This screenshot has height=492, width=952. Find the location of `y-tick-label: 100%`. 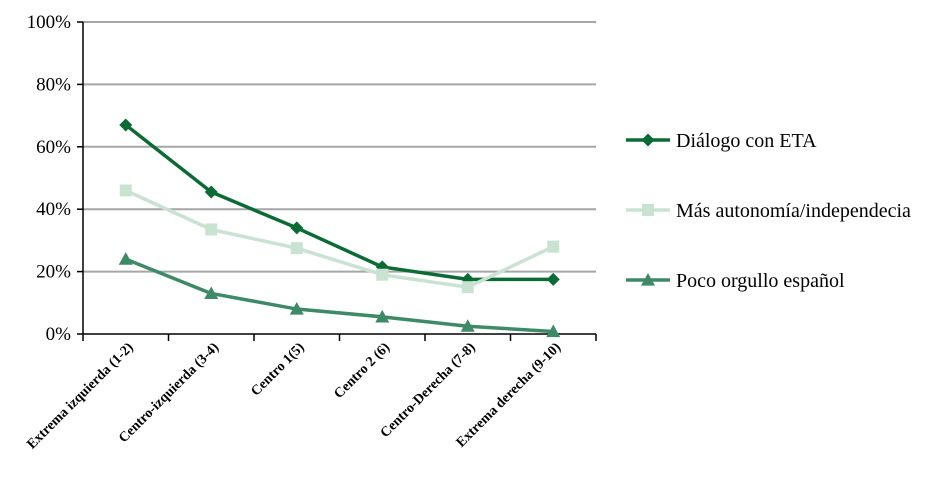

y-tick-label: 100% is located at coordinates (49, 22).